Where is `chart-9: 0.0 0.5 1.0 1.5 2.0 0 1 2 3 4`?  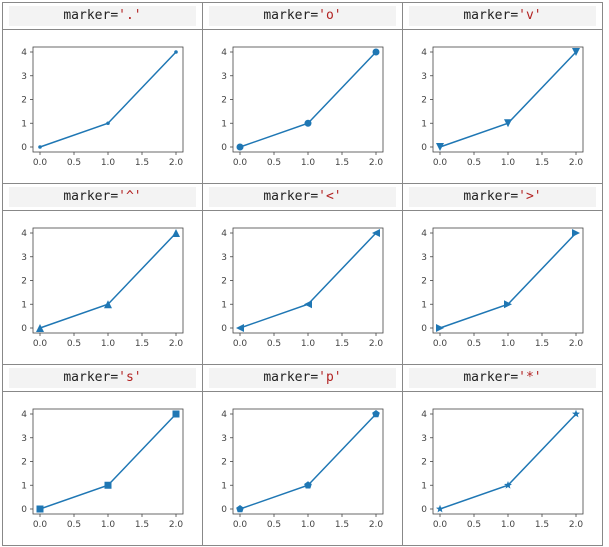
chart-9: 0.0 0.5 1.0 1.5 2.0 0 1 2 3 4 is located at coordinates (502, 469).